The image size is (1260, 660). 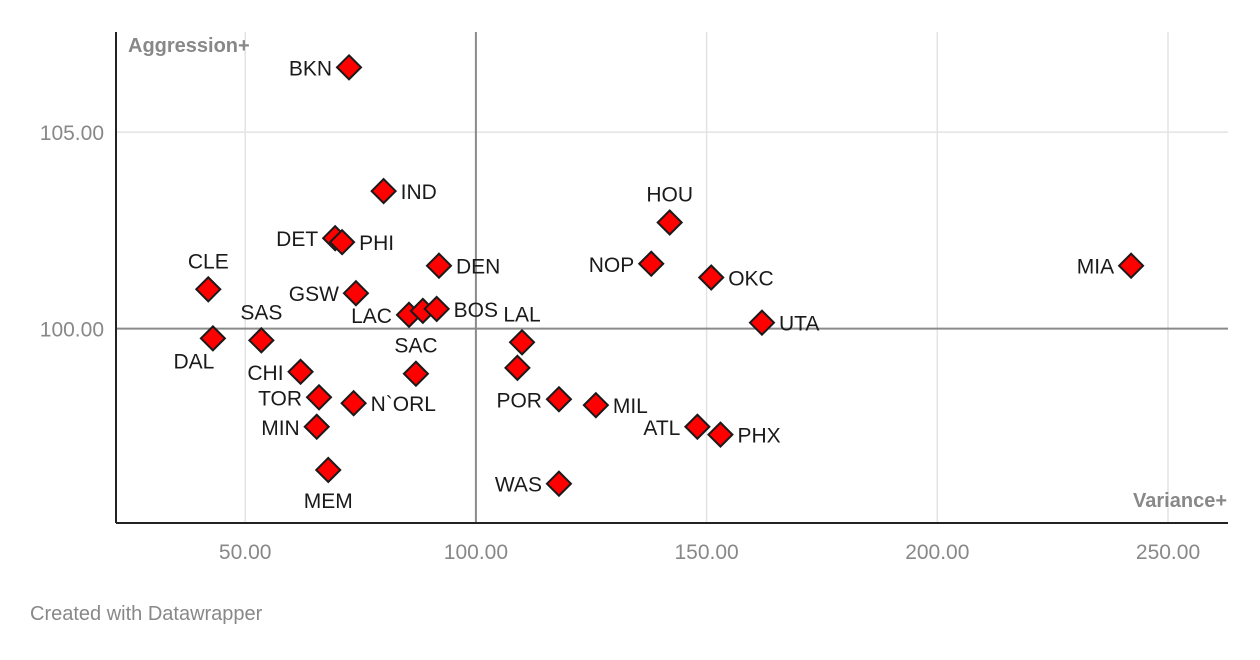 What do you see at coordinates (1168, 552) in the screenshot?
I see `x-tick-label: 250.00` at bounding box center [1168, 552].